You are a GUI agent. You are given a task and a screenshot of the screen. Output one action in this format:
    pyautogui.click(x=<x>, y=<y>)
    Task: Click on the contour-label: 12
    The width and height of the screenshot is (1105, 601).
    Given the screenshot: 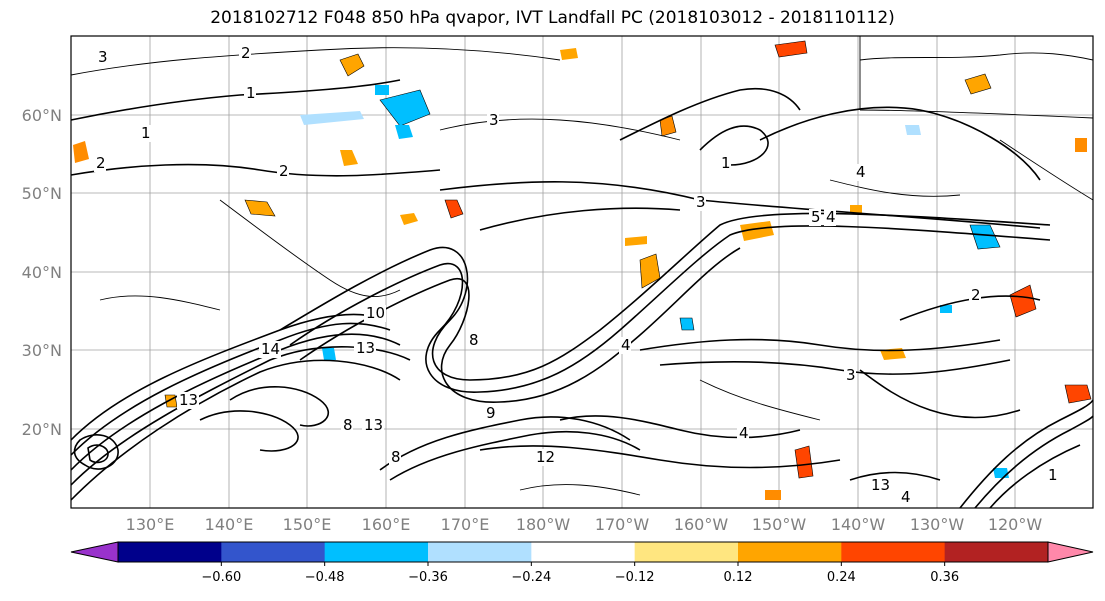 What is the action you would take?
    pyautogui.click(x=545, y=457)
    